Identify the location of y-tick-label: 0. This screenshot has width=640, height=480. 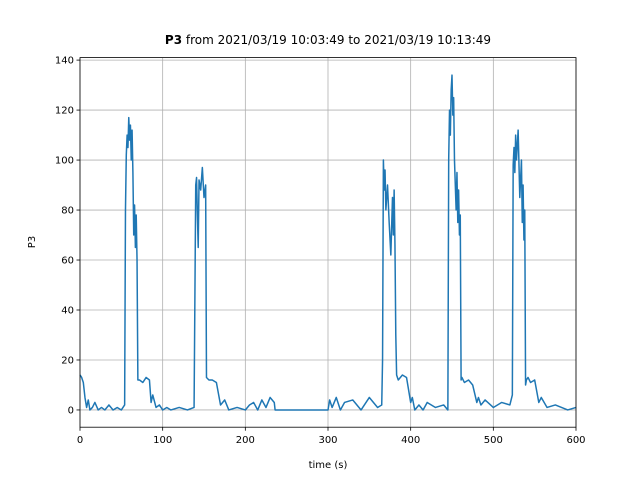
(71, 410).